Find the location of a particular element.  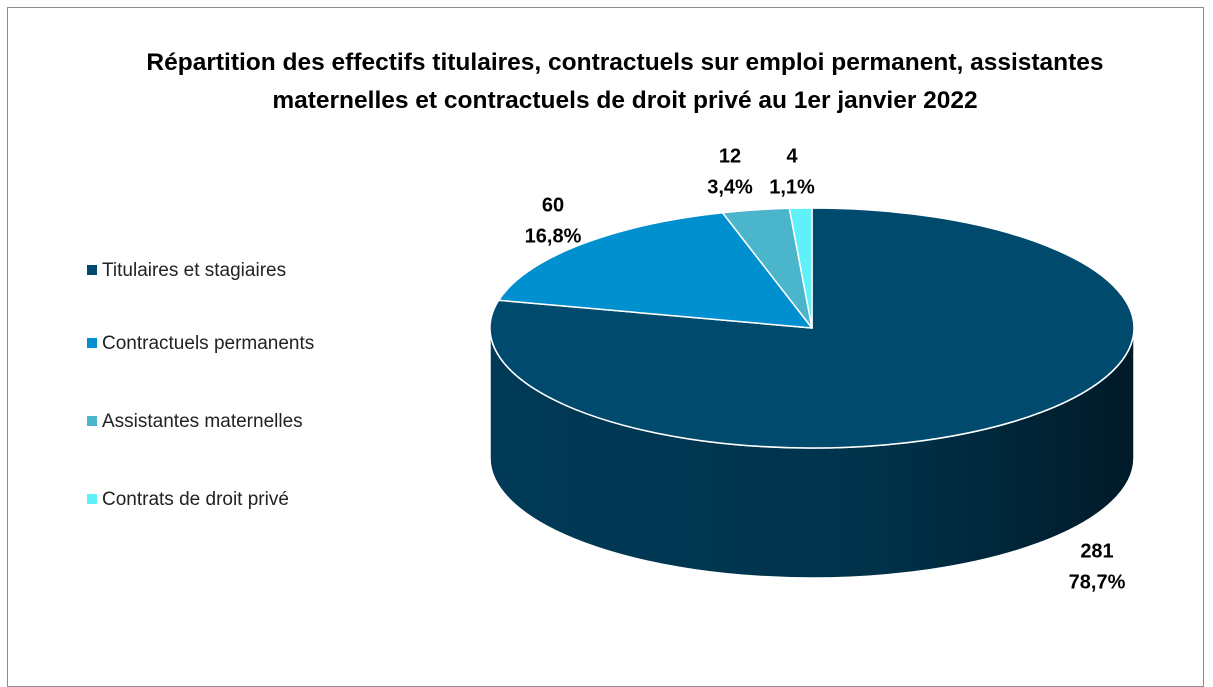

data-label-value: 4 is located at coordinates (792, 156).